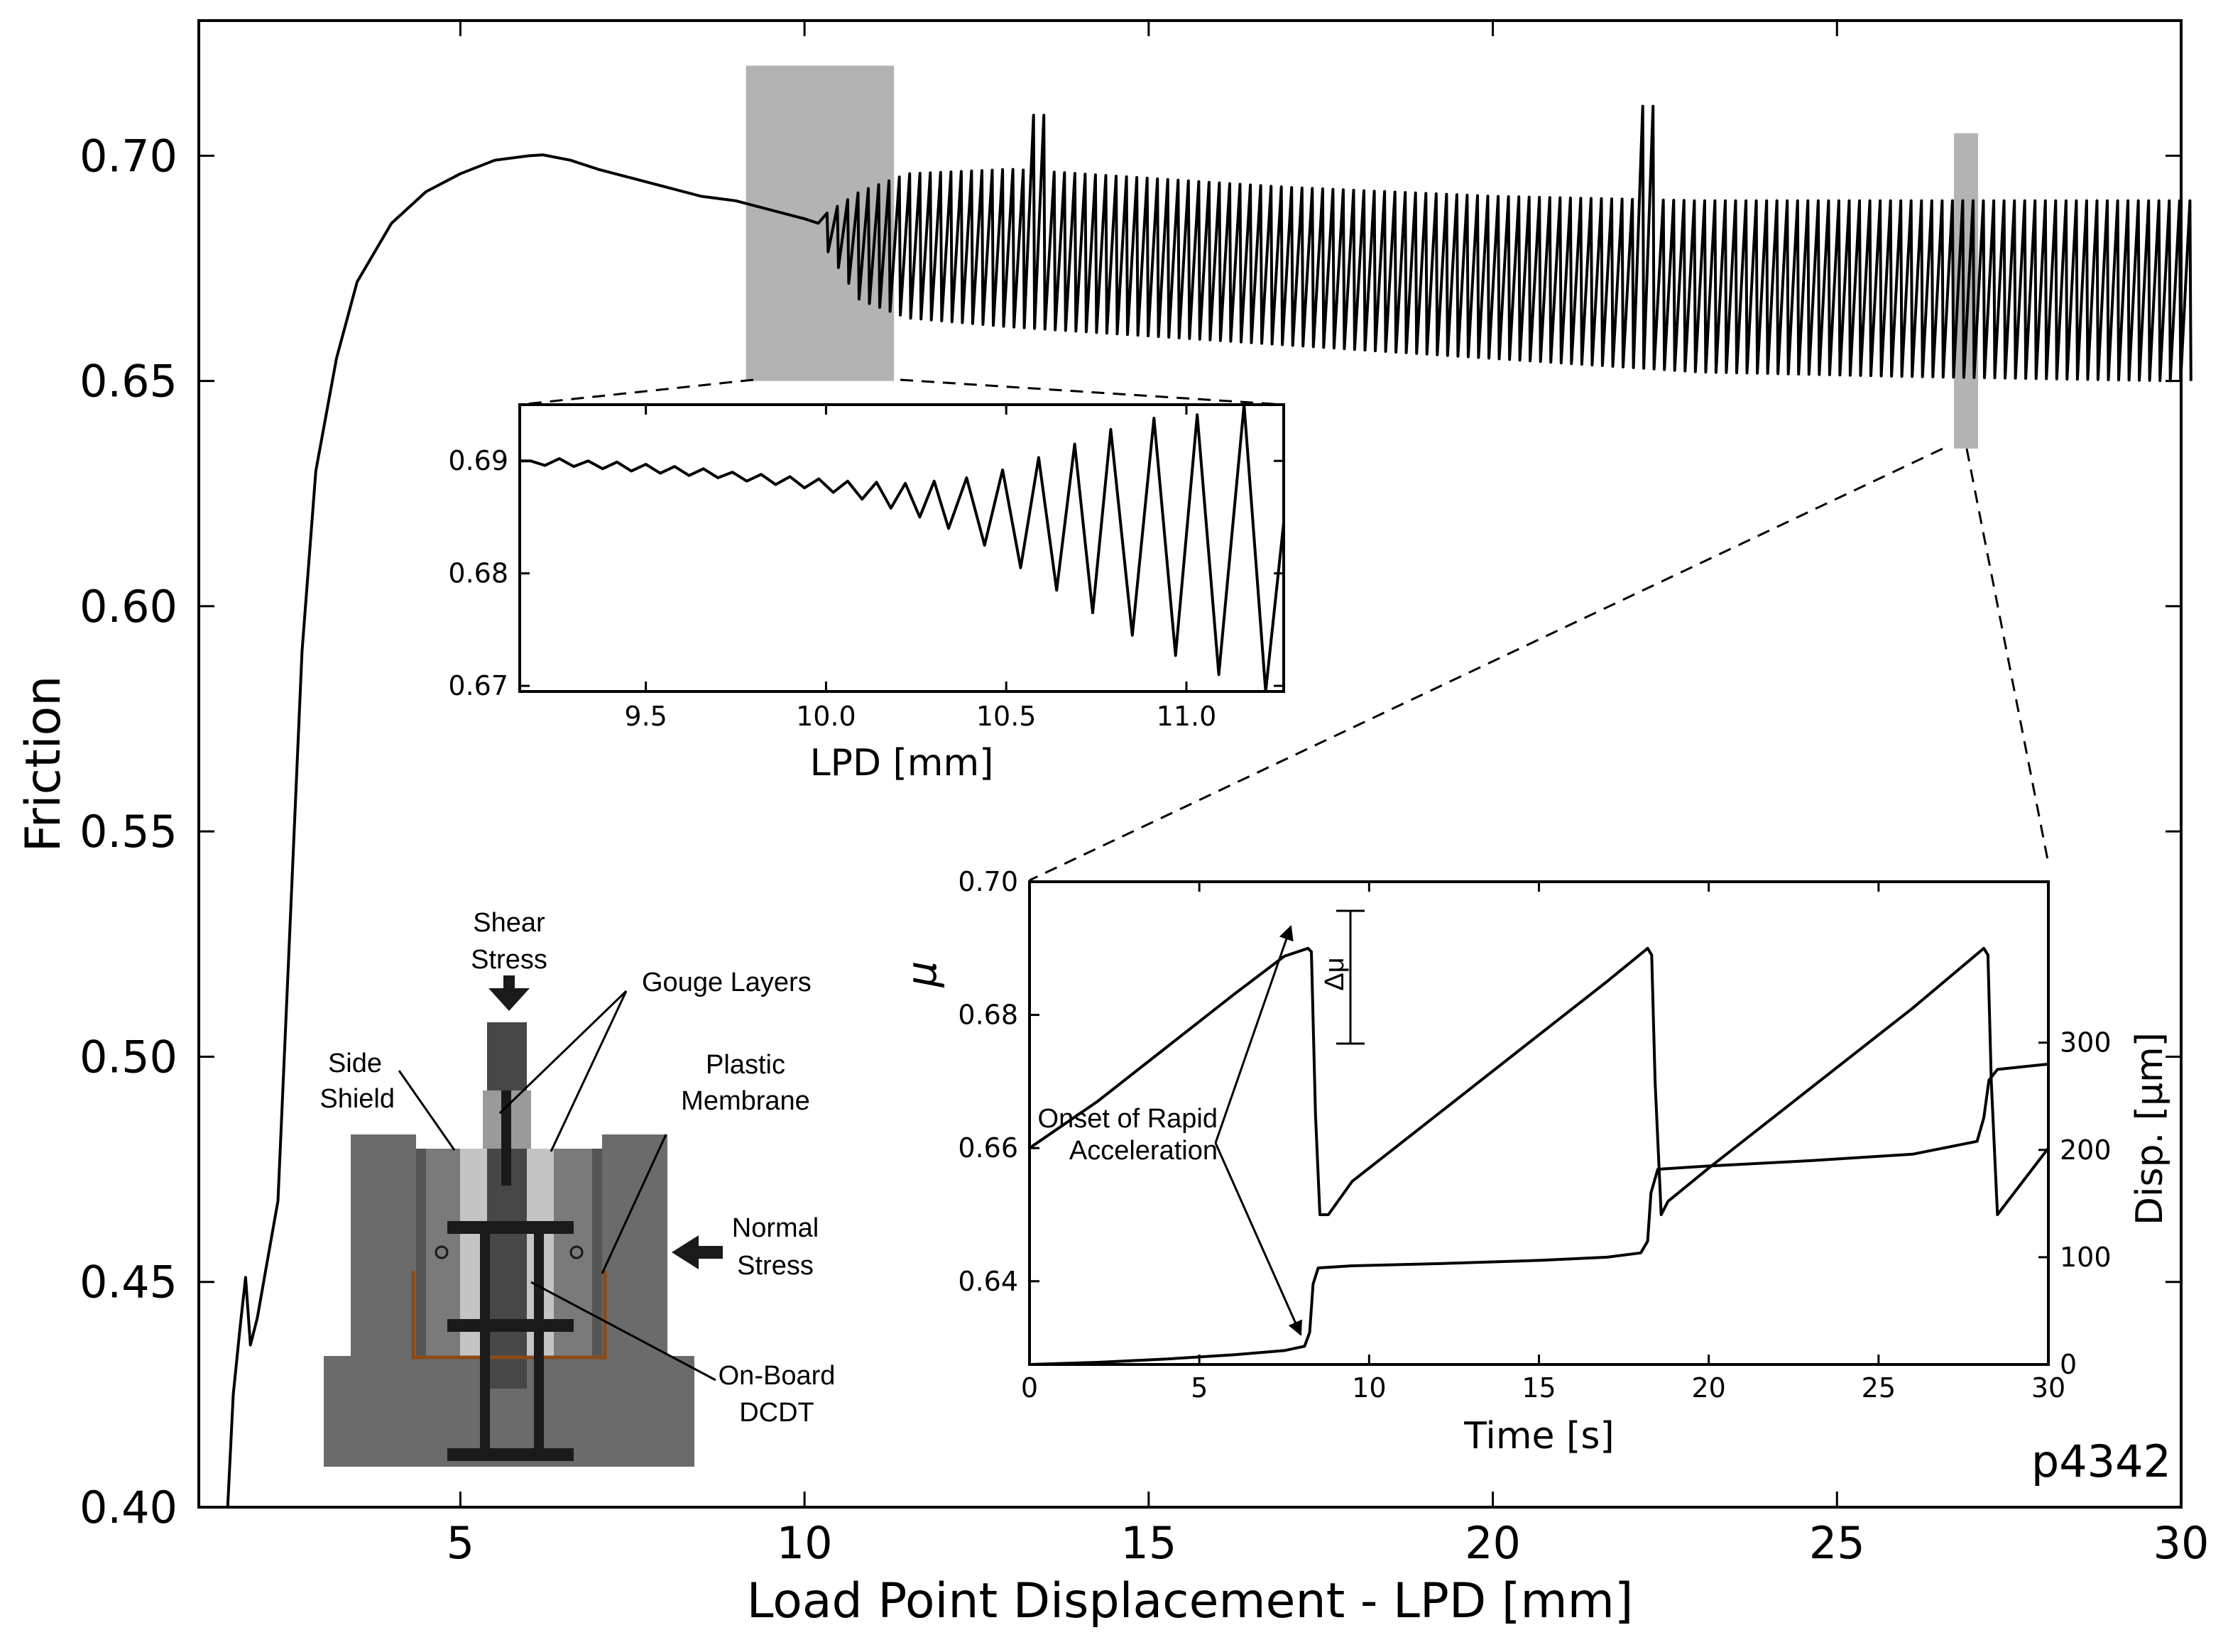  Describe the element at coordinates (478, 686) in the screenshot. I see `y-tick-label: 0.67` at that location.